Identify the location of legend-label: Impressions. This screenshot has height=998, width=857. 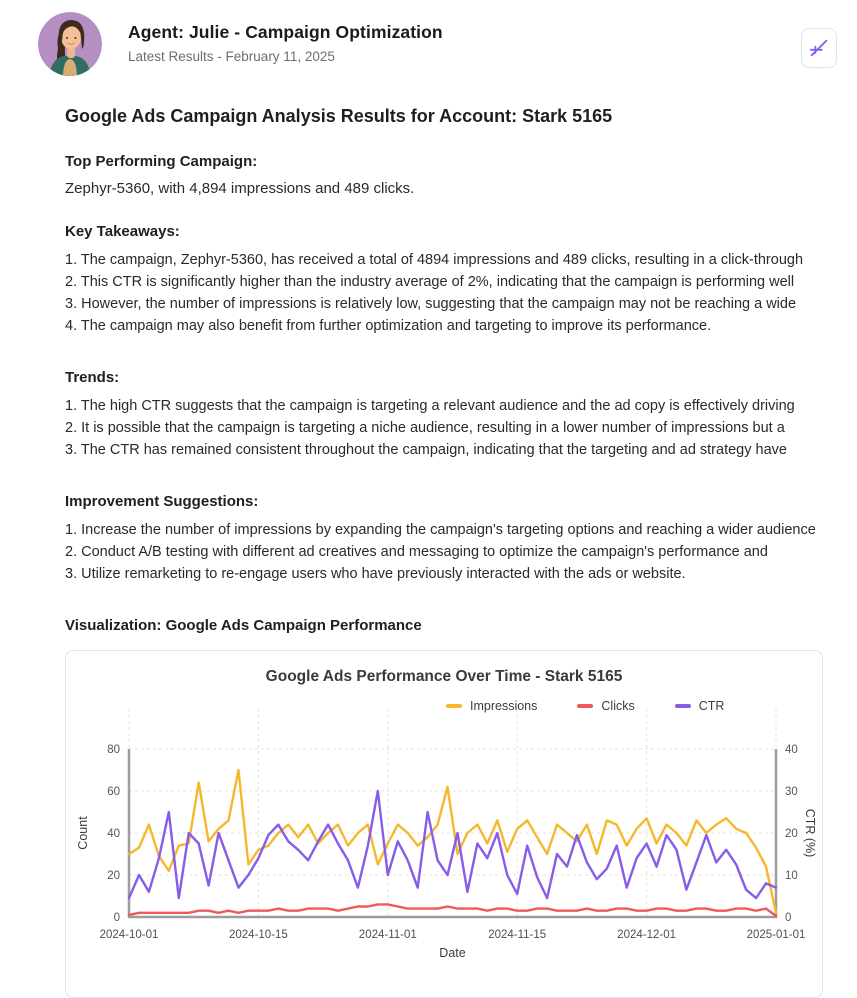
(504, 706).